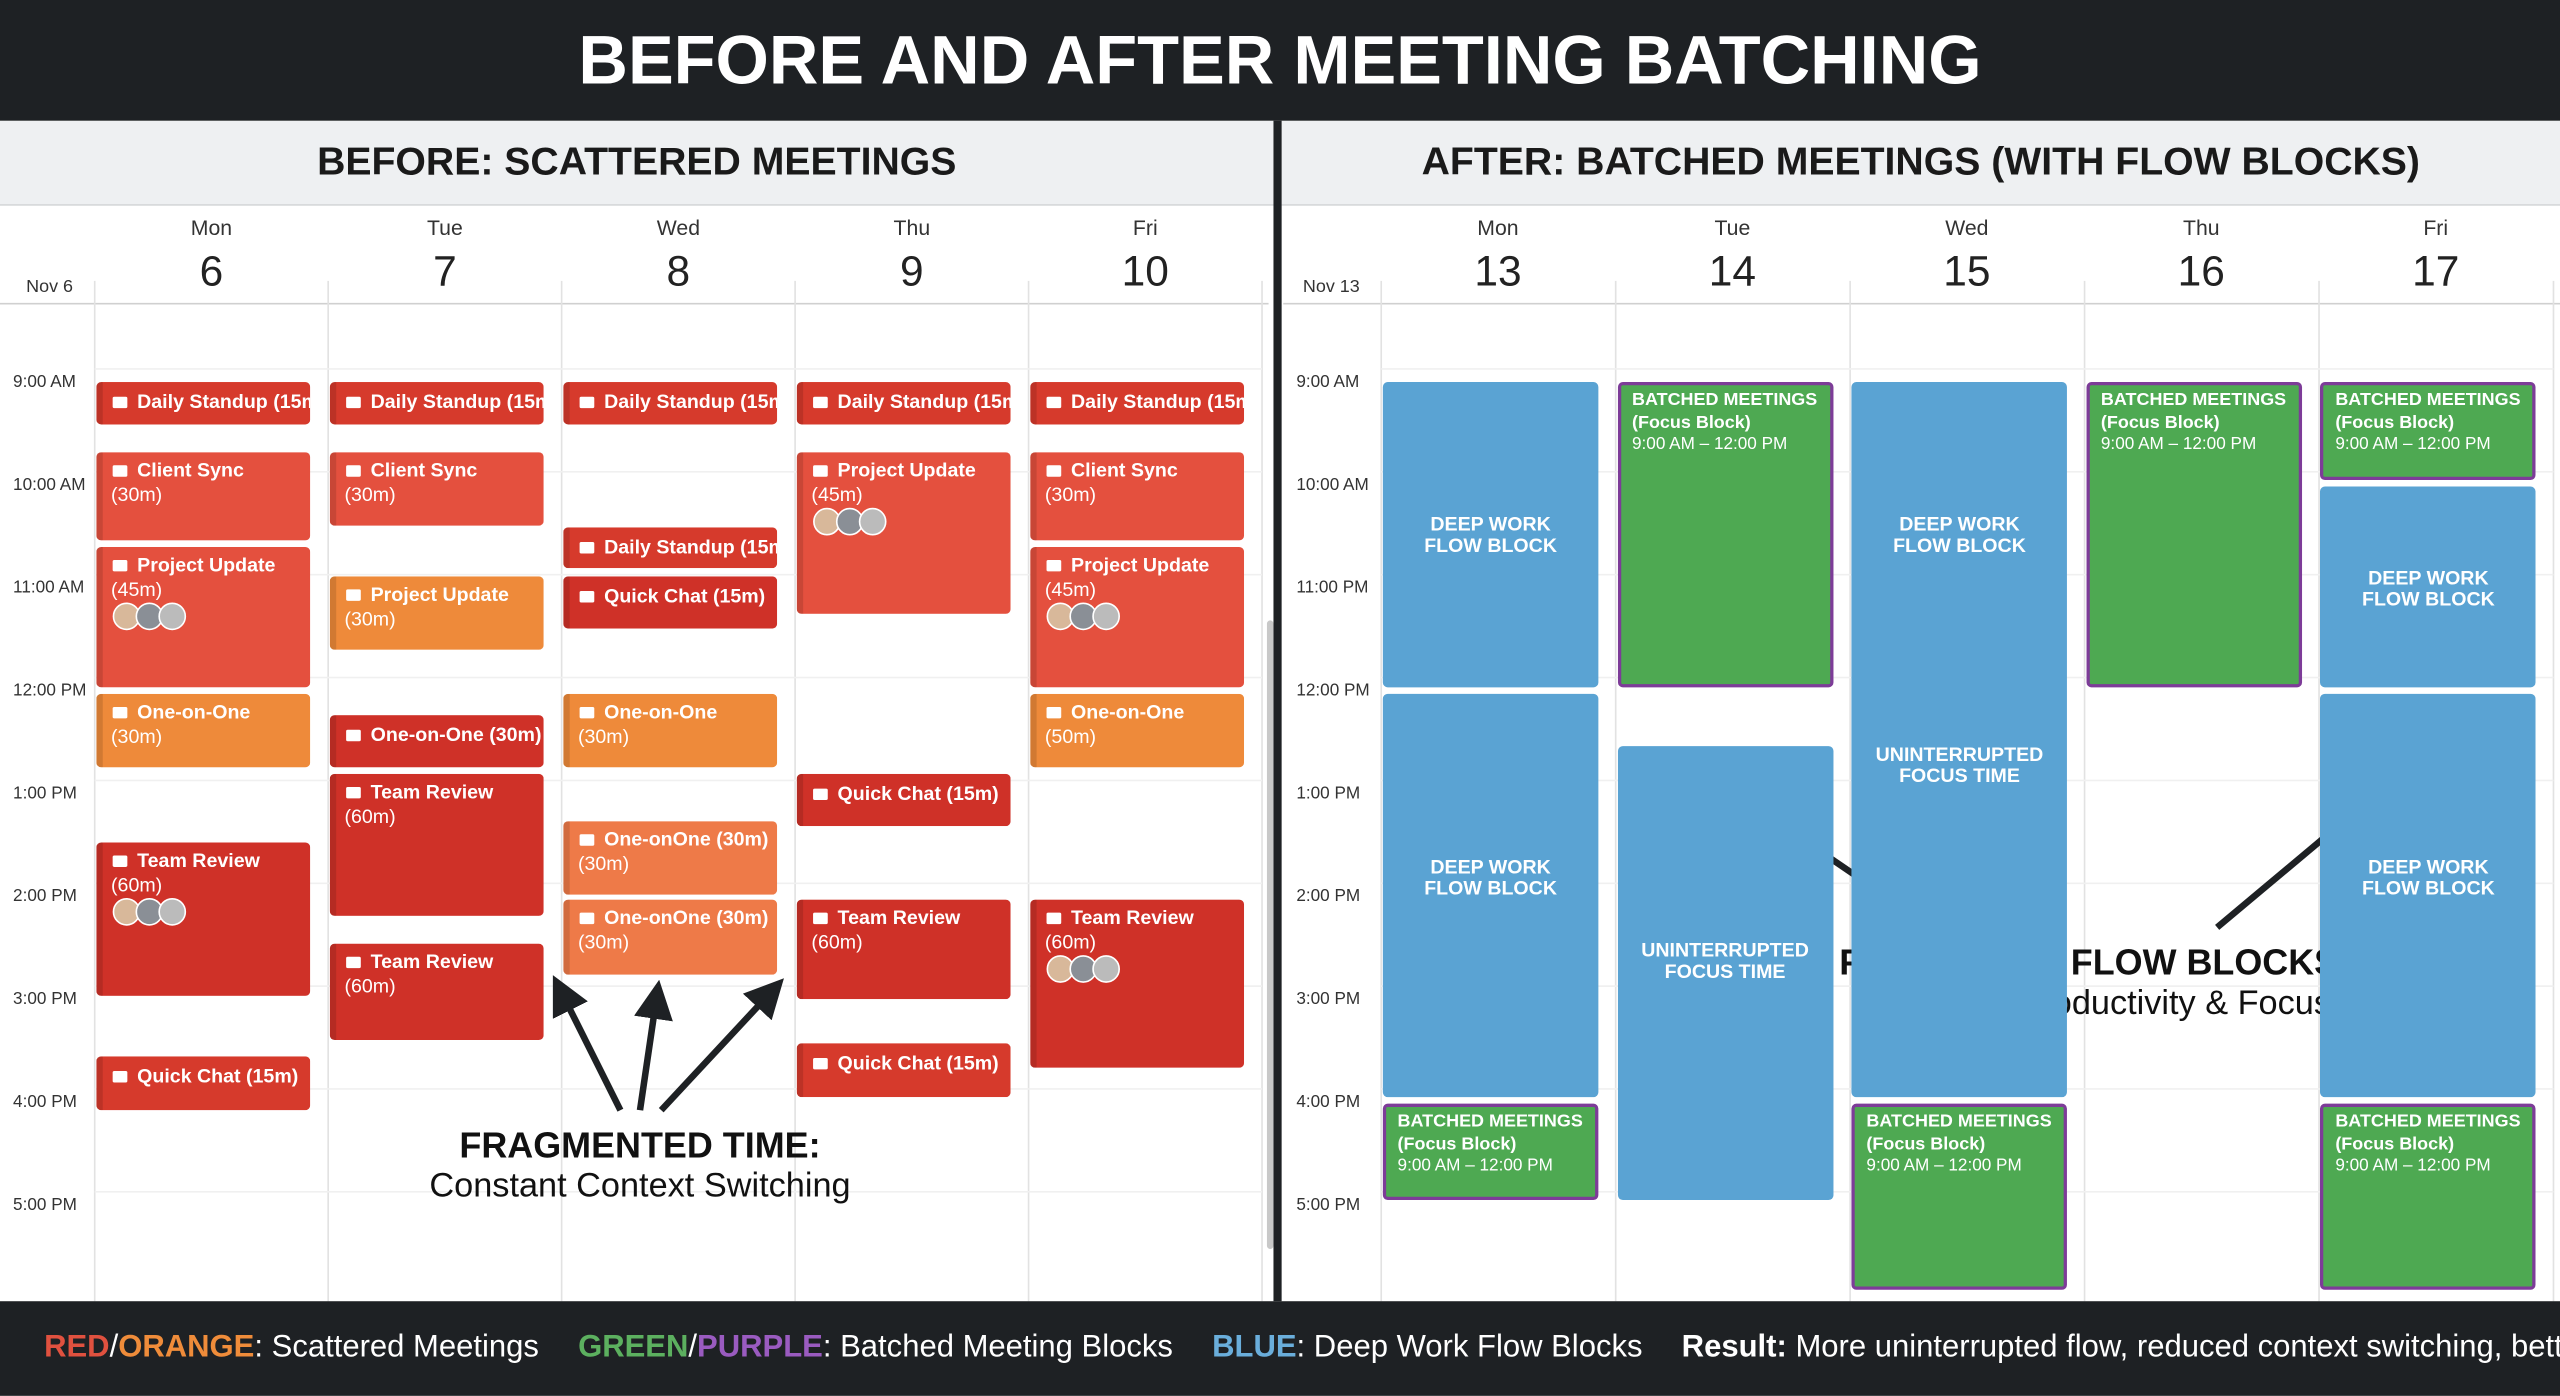 The height and width of the screenshot is (1396, 2560). What do you see at coordinates (2436, 271) in the screenshot?
I see `day-number: 17` at bounding box center [2436, 271].